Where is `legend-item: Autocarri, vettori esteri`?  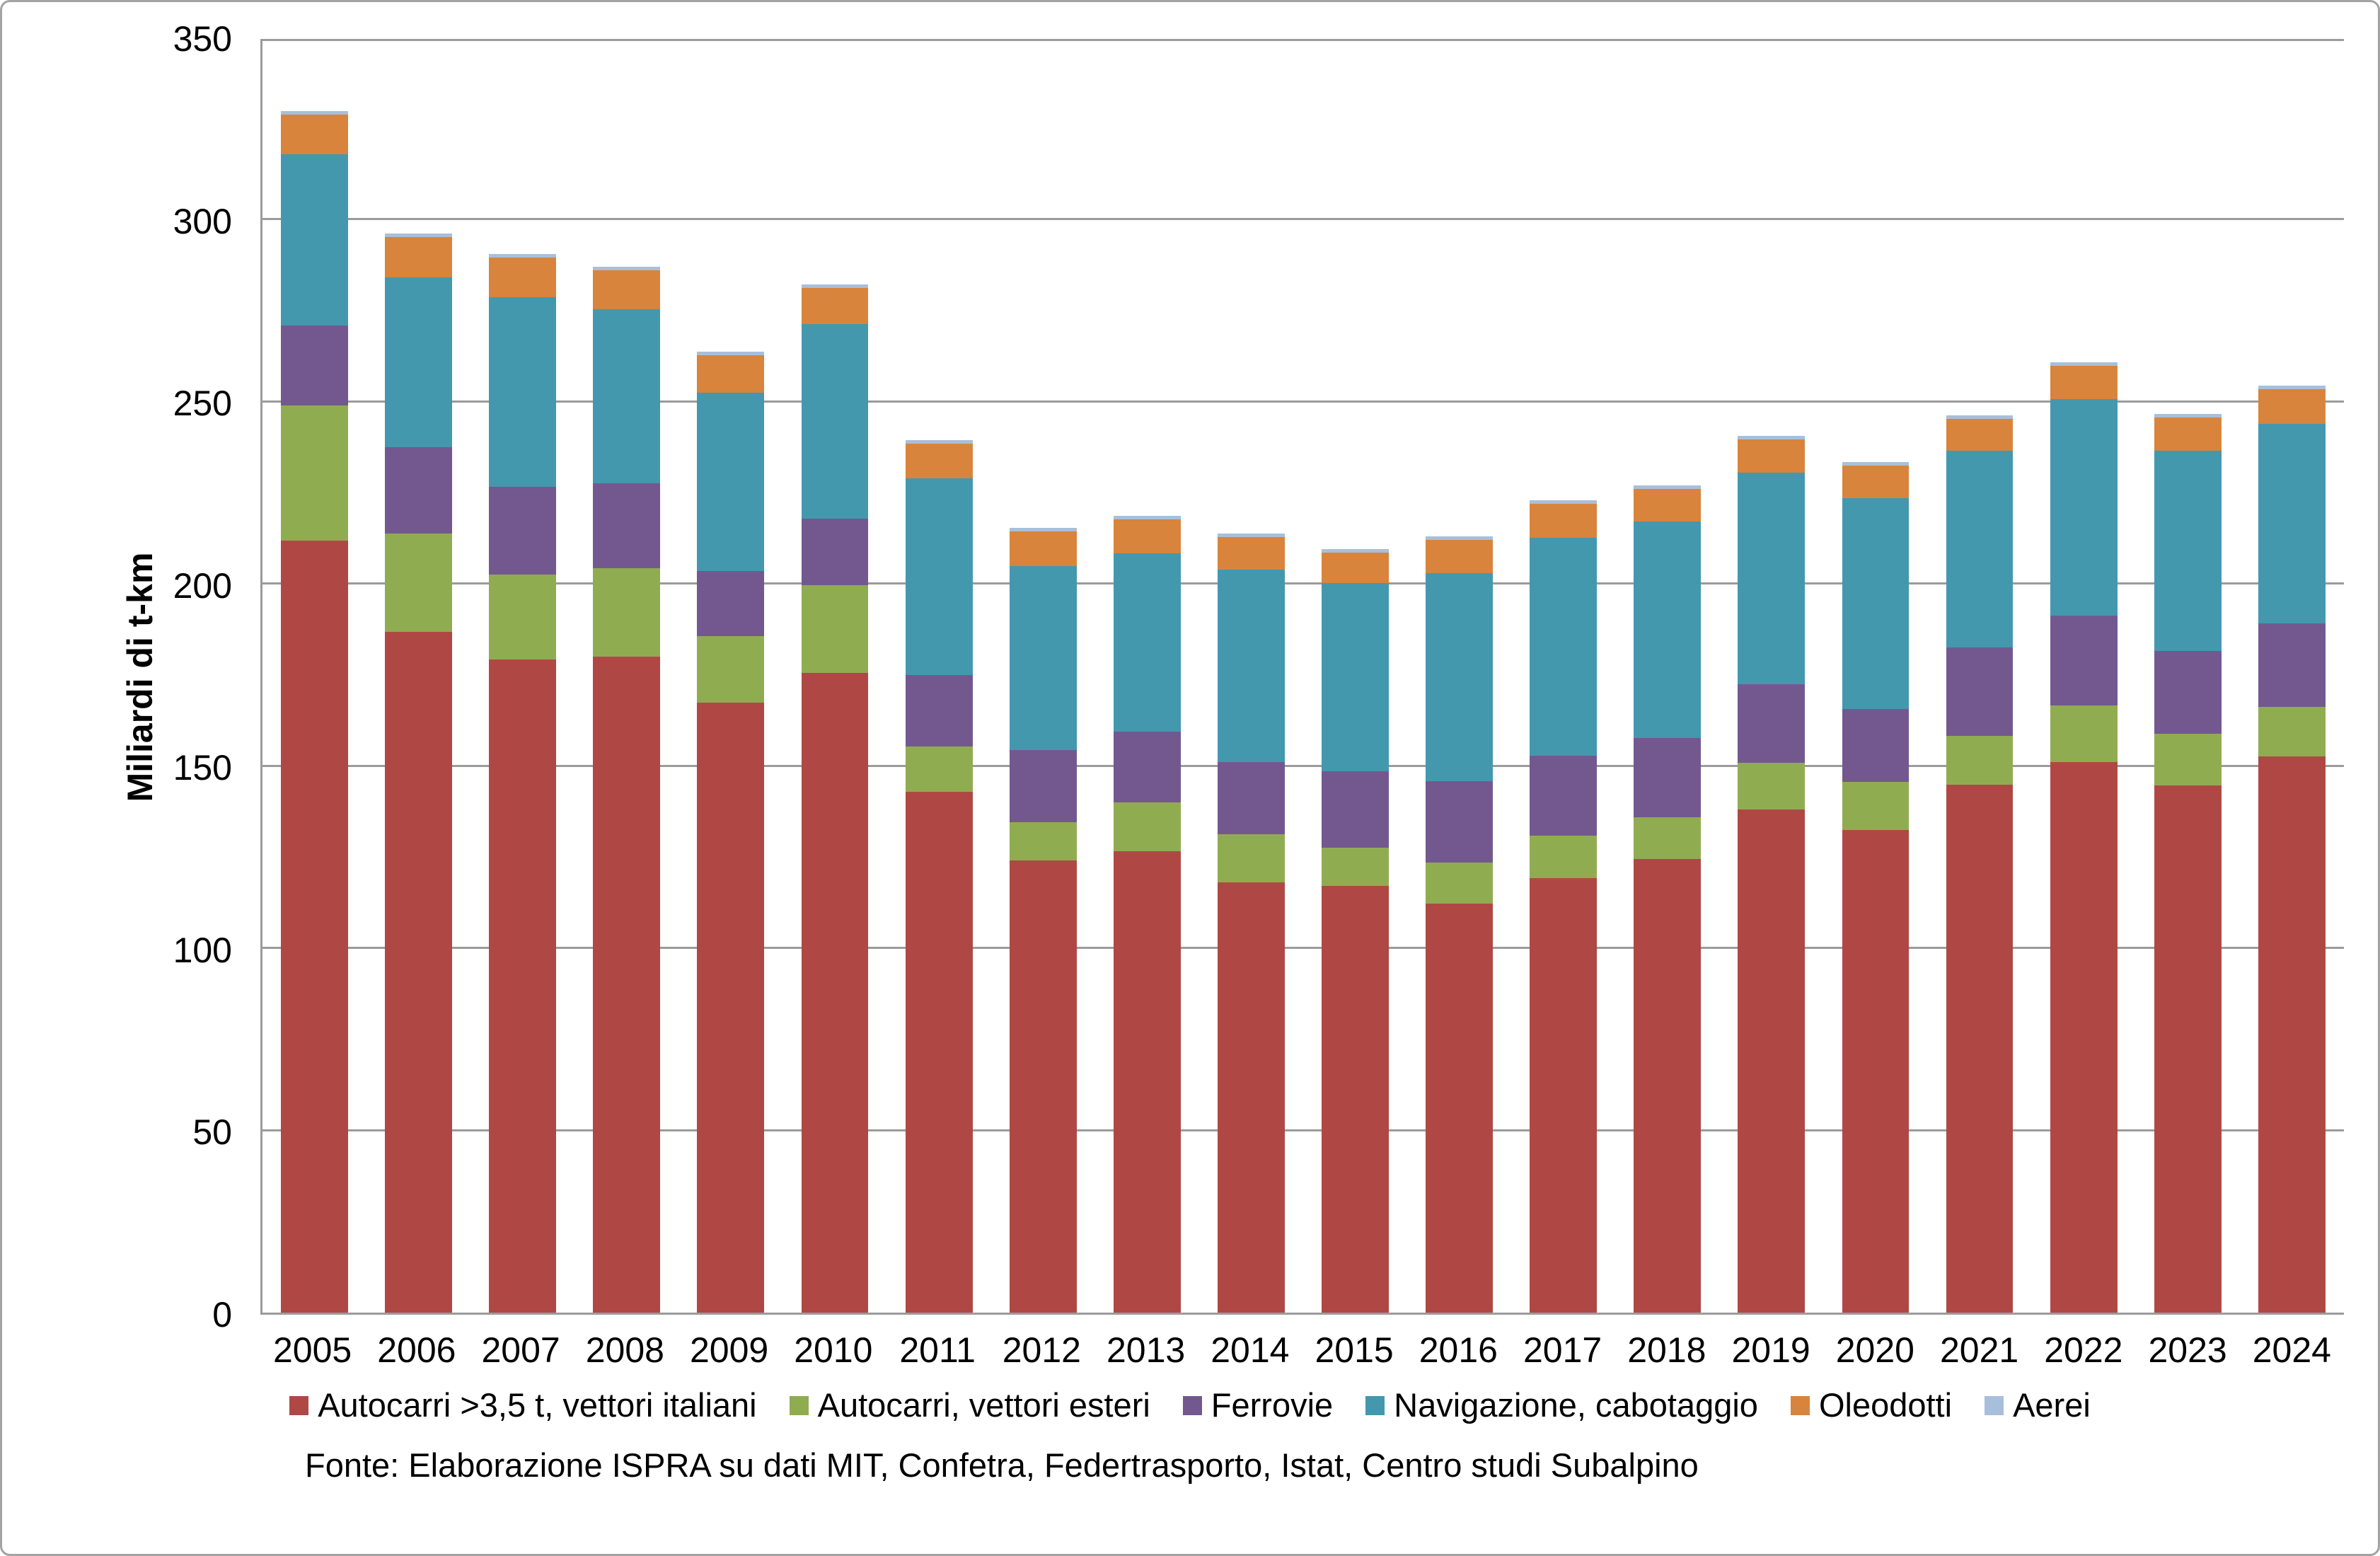 legend-item: Autocarri, vettori esteri is located at coordinates (970, 1405).